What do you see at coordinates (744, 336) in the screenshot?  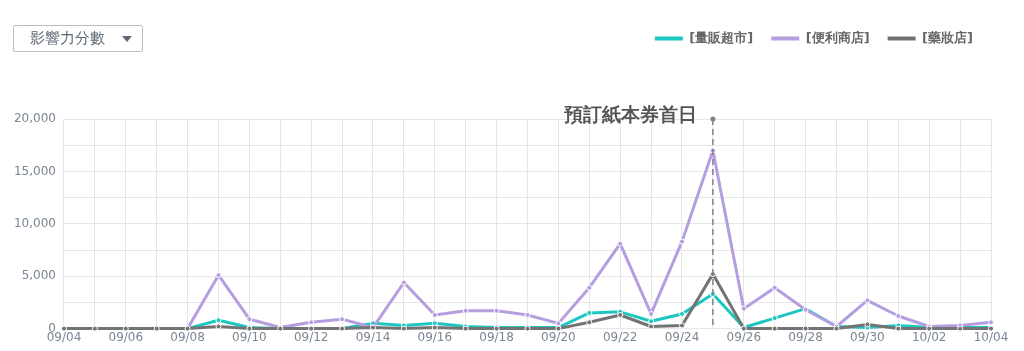 I see `x-tick-label: 09/26` at bounding box center [744, 336].